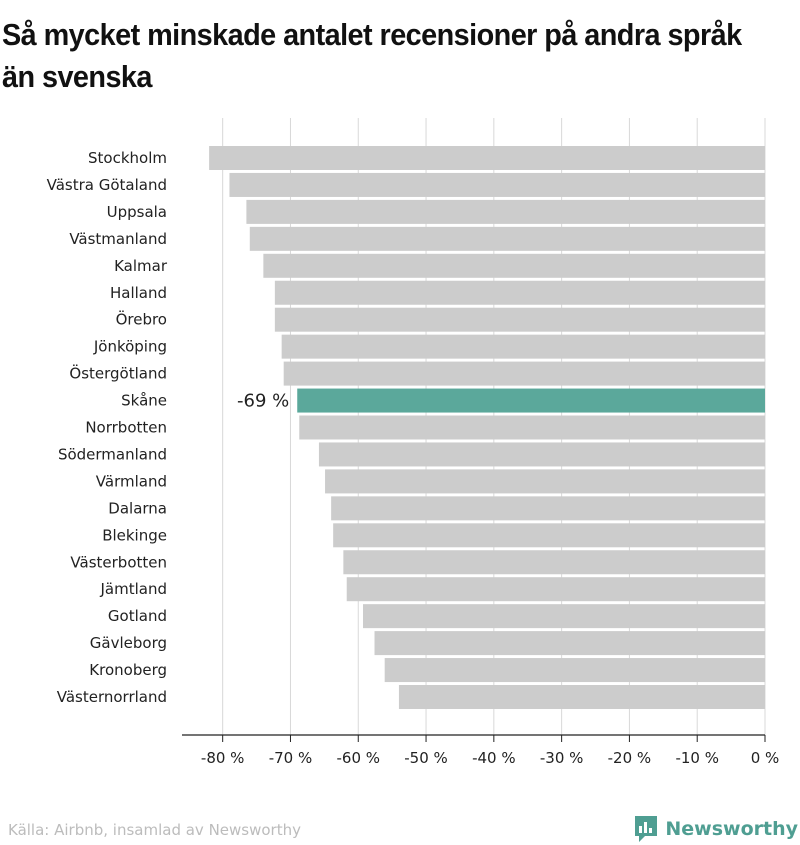 The width and height of the screenshot is (800, 845). What do you see at coordinates (154, 830) in the screenshot?
I see `source-note: Källa: Airbnb, insamlad av Newsworthy` at bounding box center [154, 830].